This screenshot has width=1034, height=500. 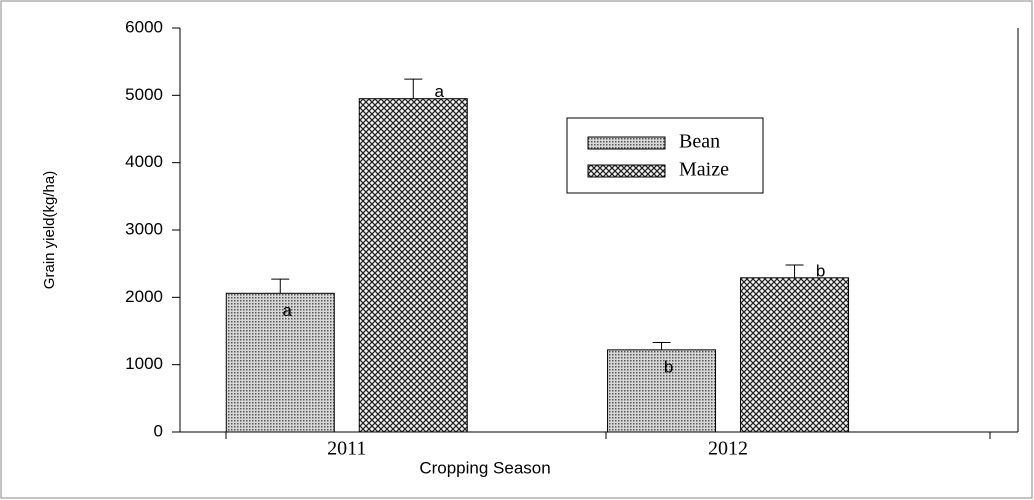 I want to click on x-axis-label: Cropping Season, so click(x=484, y=467).